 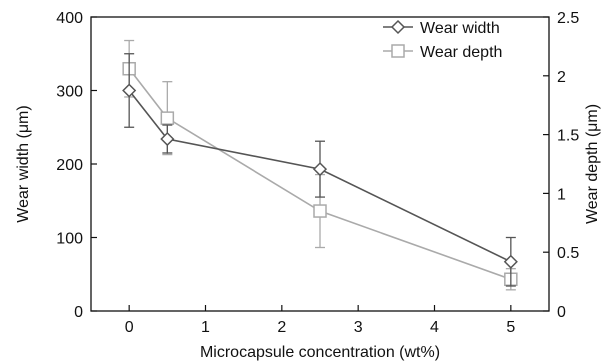 I want to click on legend: Wear width Wear depth, so click(x=442, y=40).